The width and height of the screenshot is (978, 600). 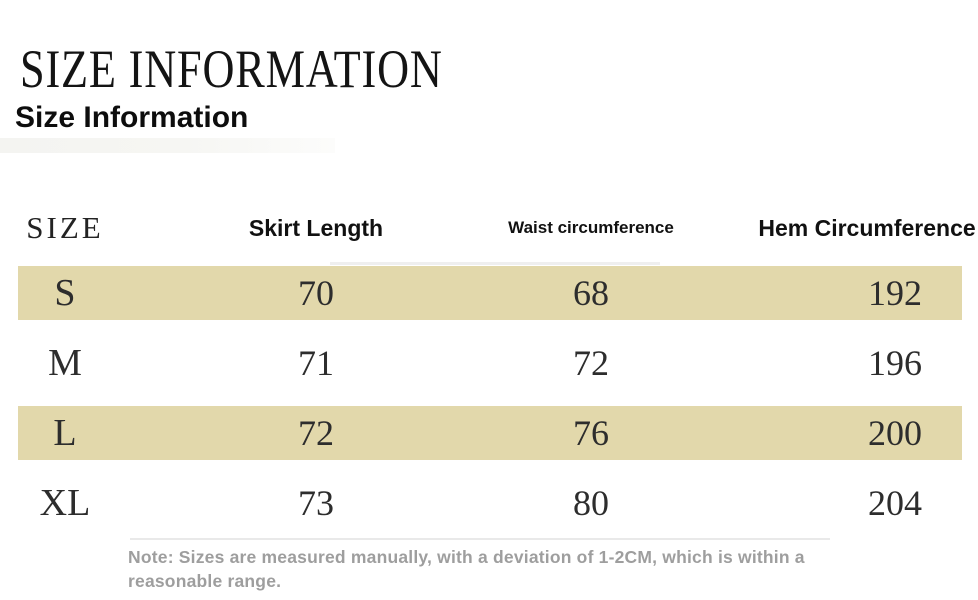 I want to click on cell-waist-circumference: 68, so click(x=591, y=293).